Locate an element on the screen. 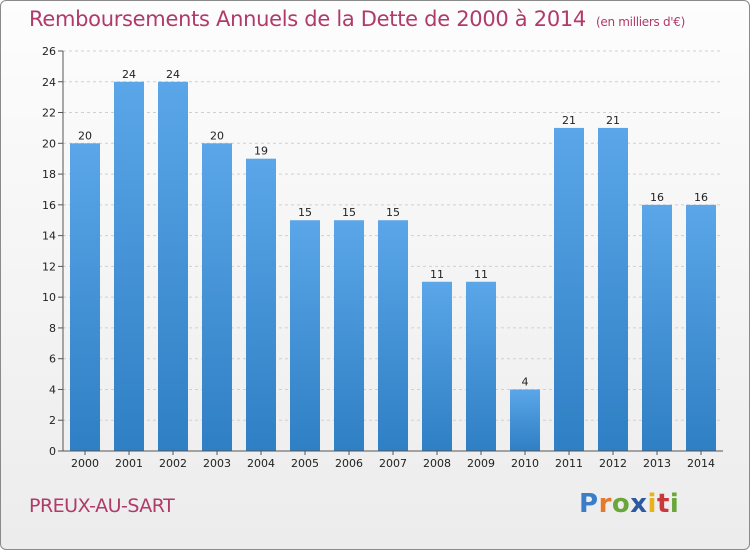 This screenshot has width=750, height=550. x-tick-label: 2013 is located at coordinates (657, 463).